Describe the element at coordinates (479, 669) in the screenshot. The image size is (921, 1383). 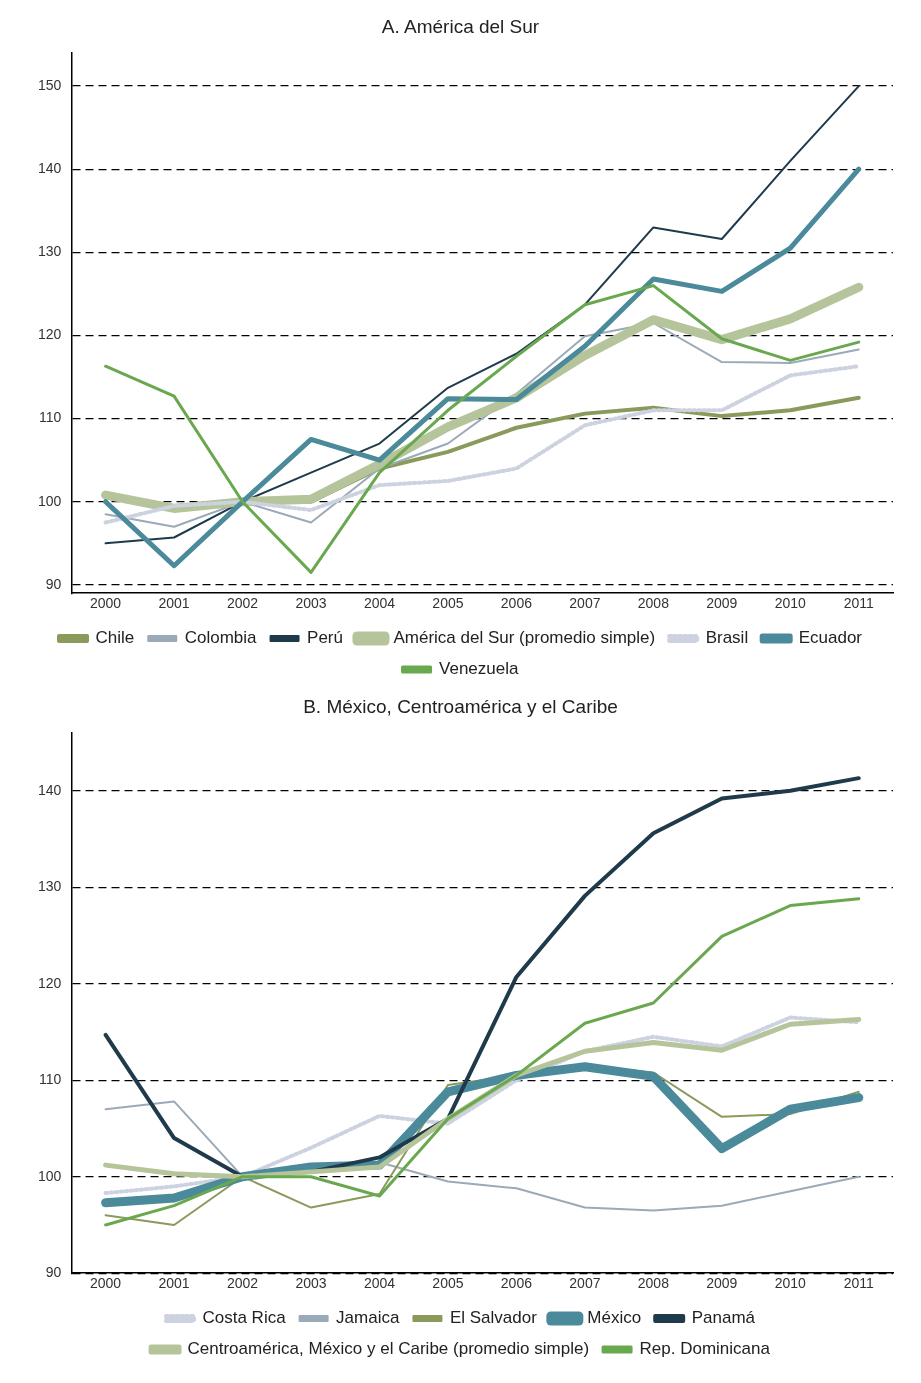
I see `legend-label: Venezuela` at that location.